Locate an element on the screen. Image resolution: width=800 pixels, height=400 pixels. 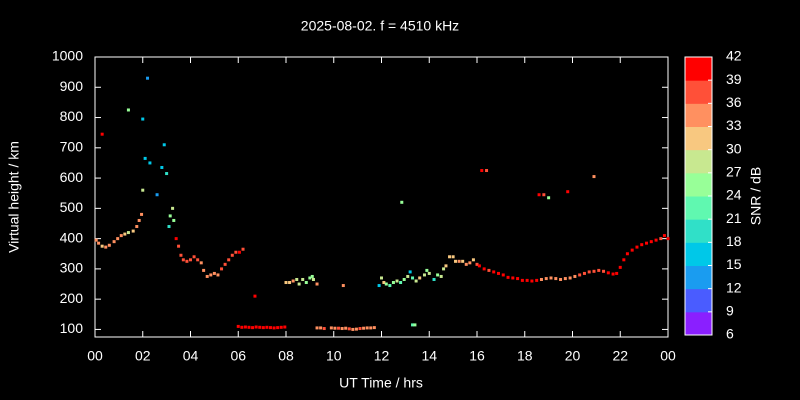
colorbar-label: SNR / dB is located at coordinates (756, 196).